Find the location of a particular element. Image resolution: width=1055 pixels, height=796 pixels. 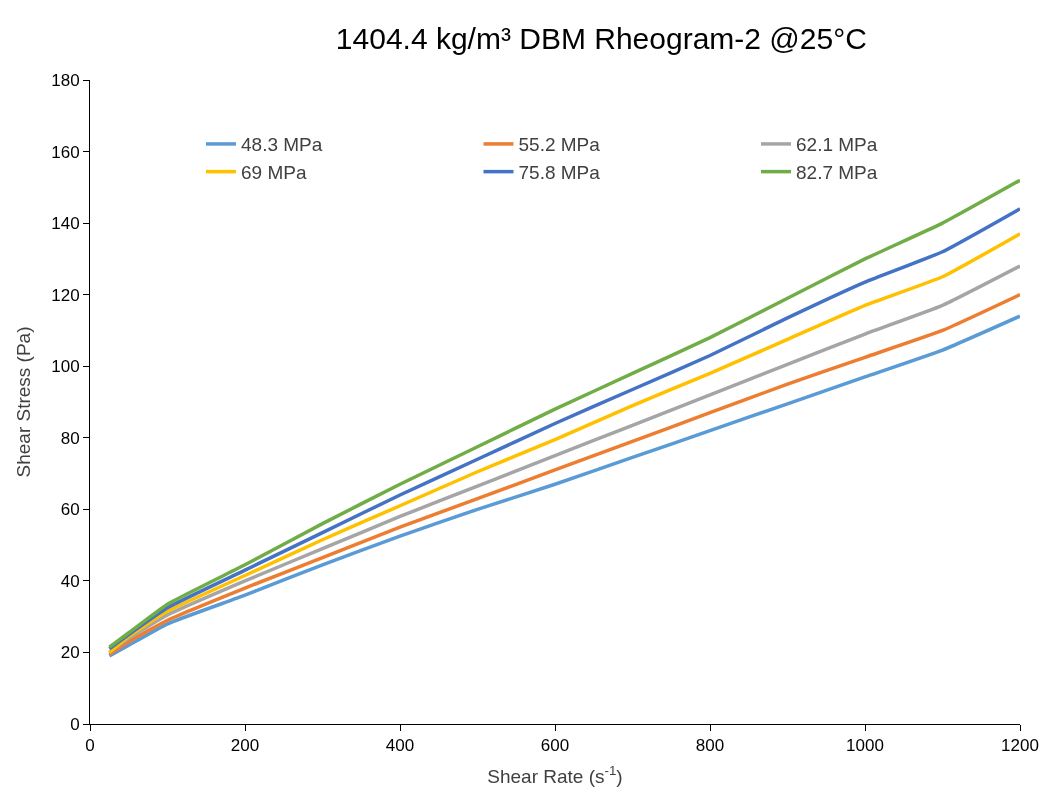

x-tick-label: 200 is located at coordinates (245, 746).